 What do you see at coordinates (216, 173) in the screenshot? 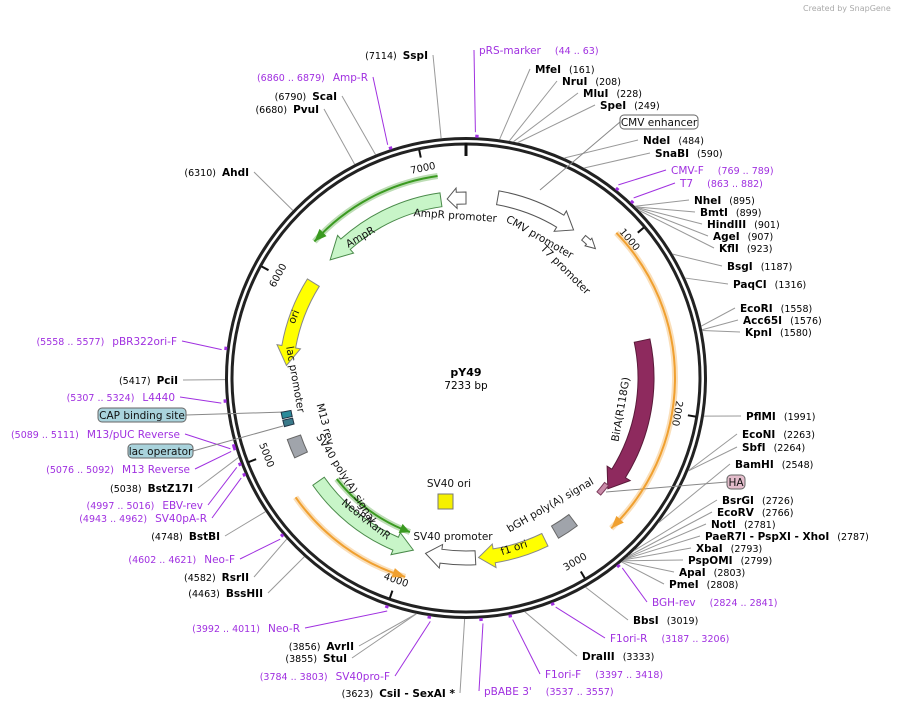
I see `enzyme-site-ahdi: (6310) AhdI` at bounding box center [216, 173].